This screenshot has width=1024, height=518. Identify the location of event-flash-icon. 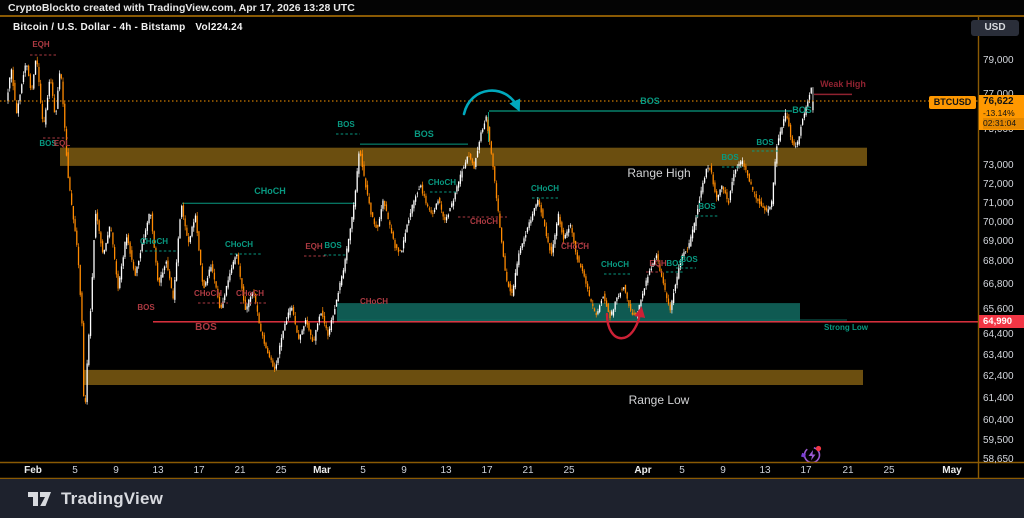
(811, 454).